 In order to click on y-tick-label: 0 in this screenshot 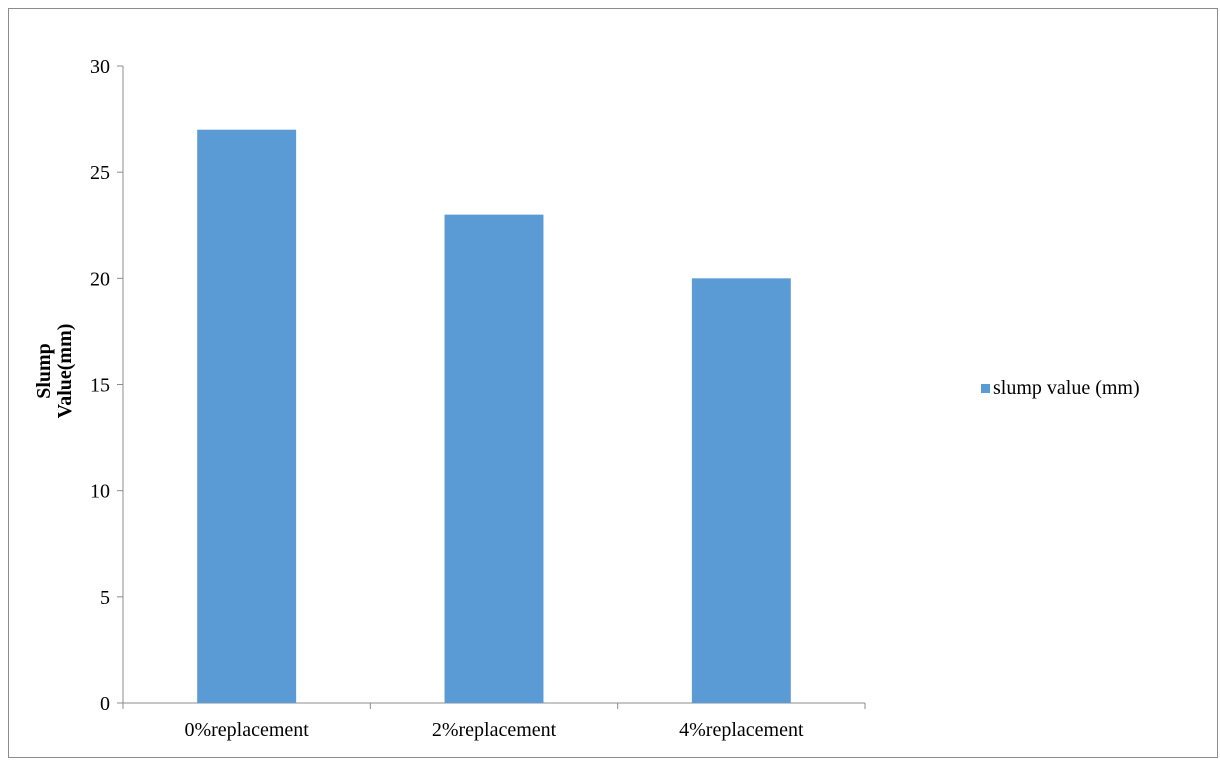, I will do `click(105, 704)`.